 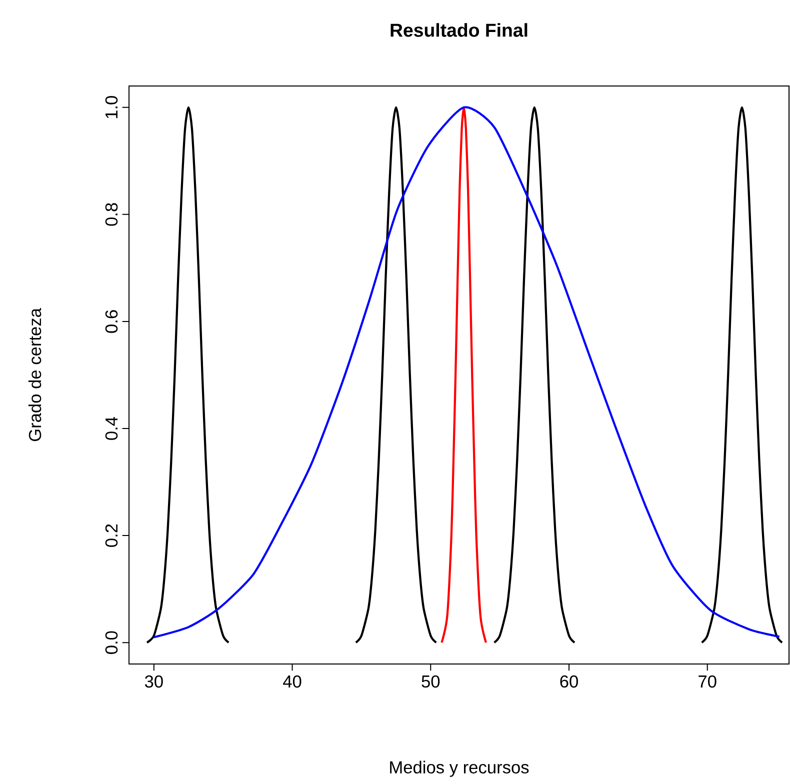 I want to click on chart-title: Resultado Final, so click(x=459, y=30).